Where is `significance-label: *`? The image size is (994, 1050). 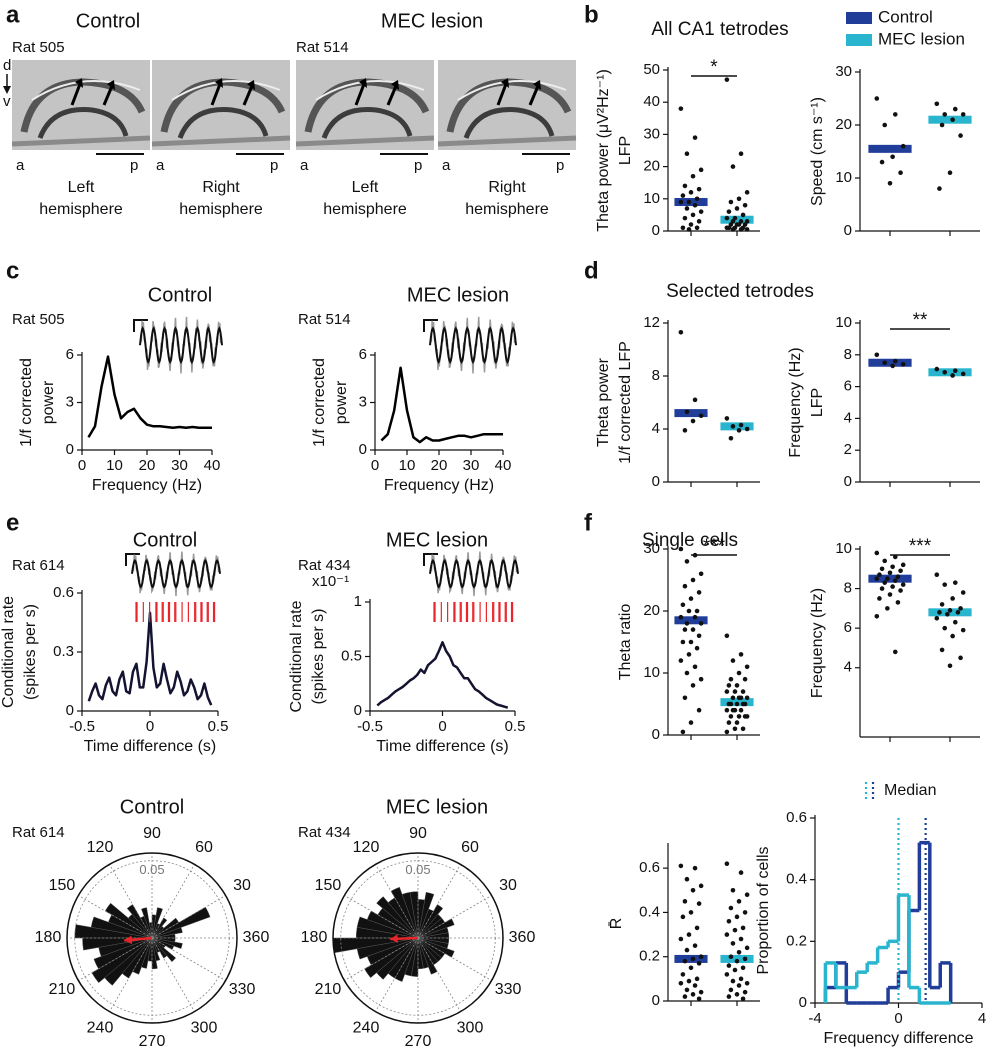 significance-label: * is located at coordinates (714, 67).